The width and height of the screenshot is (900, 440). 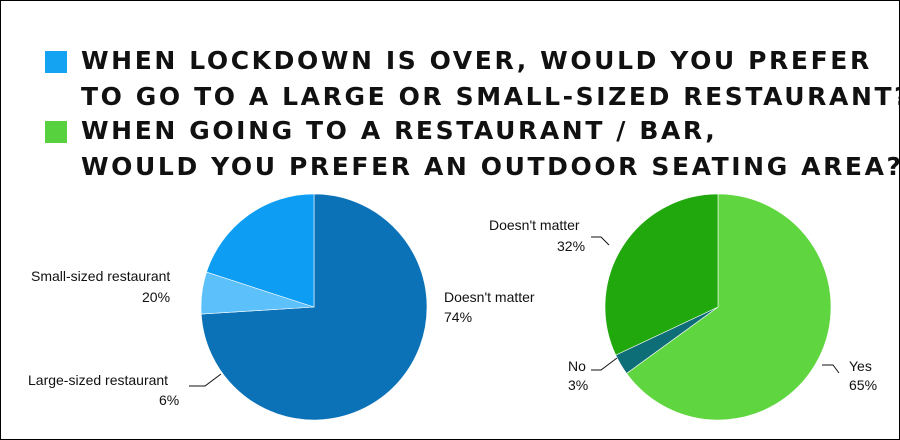 I want to click on leader-line-no, so click(x=604, y=364).